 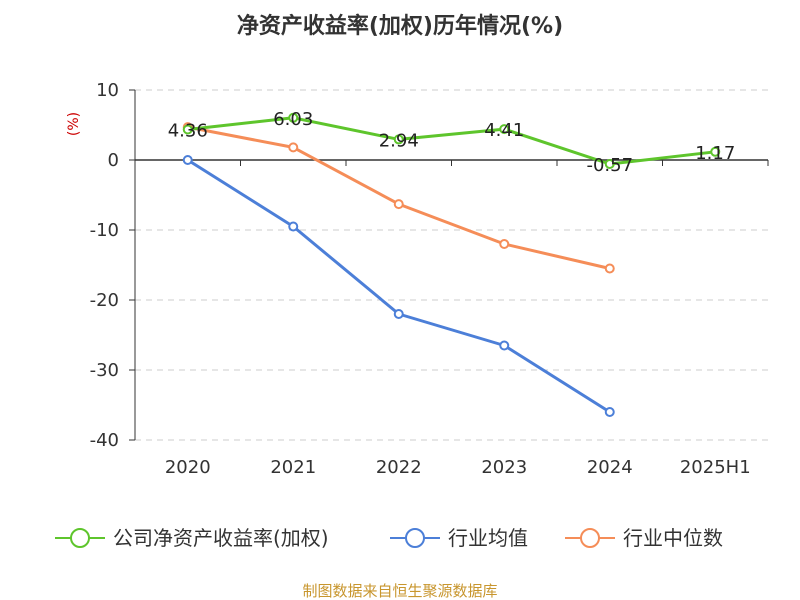 What do you see at coordinates (715, 467) in the screenshot?
I see `x-tick-label: 2025H1` at bounding box center [715, 467].